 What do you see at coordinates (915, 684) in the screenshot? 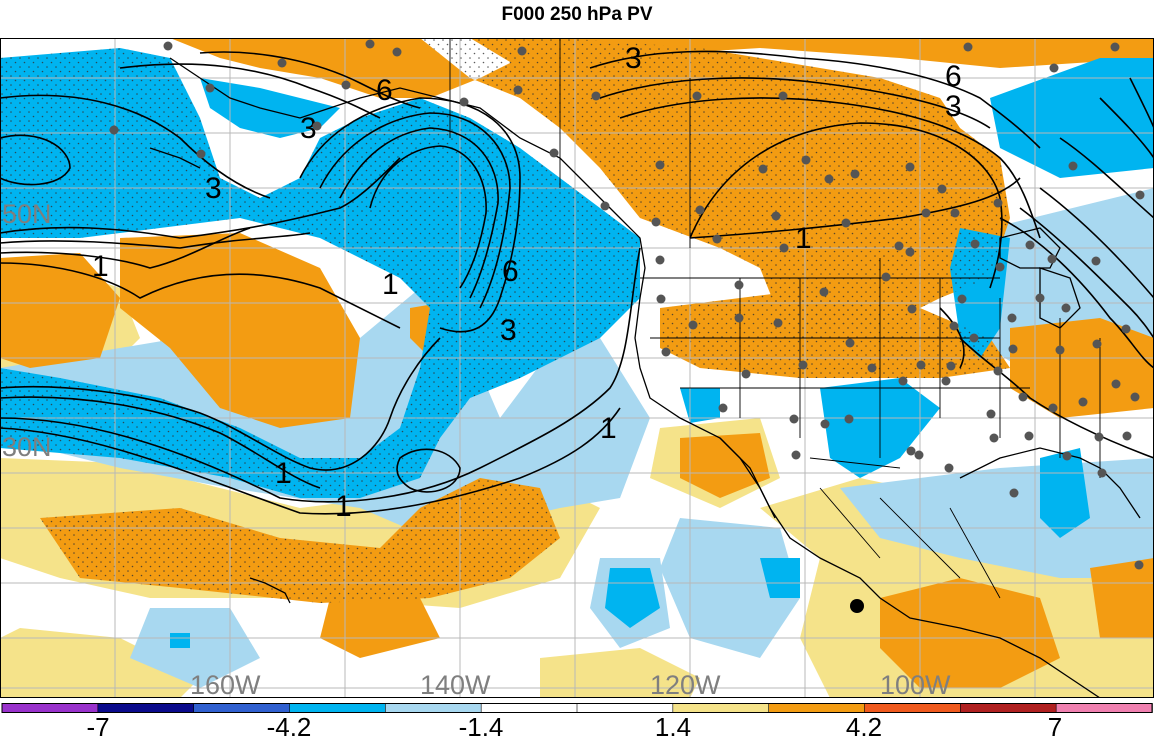
I see `lon-label: 100W` at bounding box center [915, 684].